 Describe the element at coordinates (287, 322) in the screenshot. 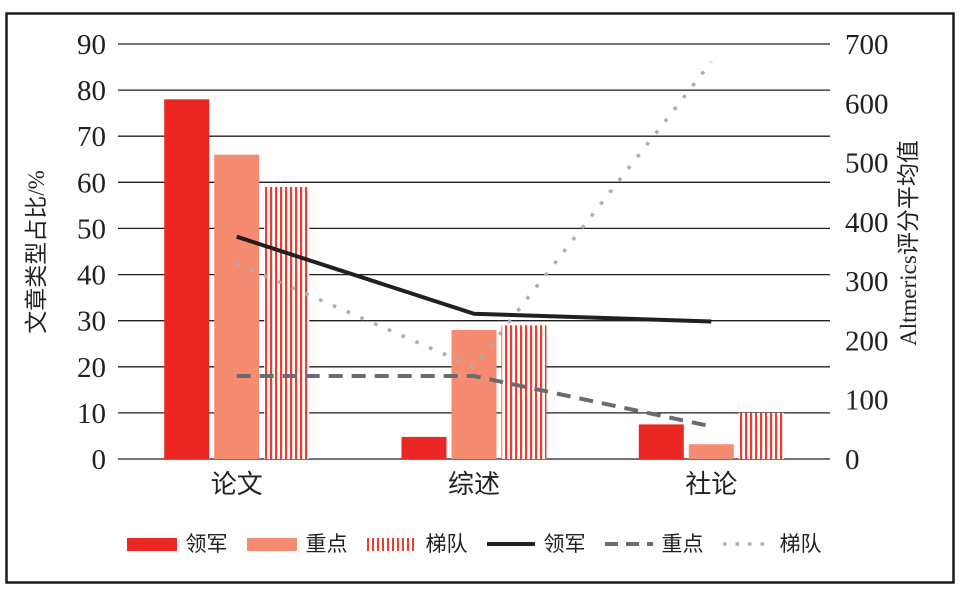

I see `bar-2-cat0` at that location.